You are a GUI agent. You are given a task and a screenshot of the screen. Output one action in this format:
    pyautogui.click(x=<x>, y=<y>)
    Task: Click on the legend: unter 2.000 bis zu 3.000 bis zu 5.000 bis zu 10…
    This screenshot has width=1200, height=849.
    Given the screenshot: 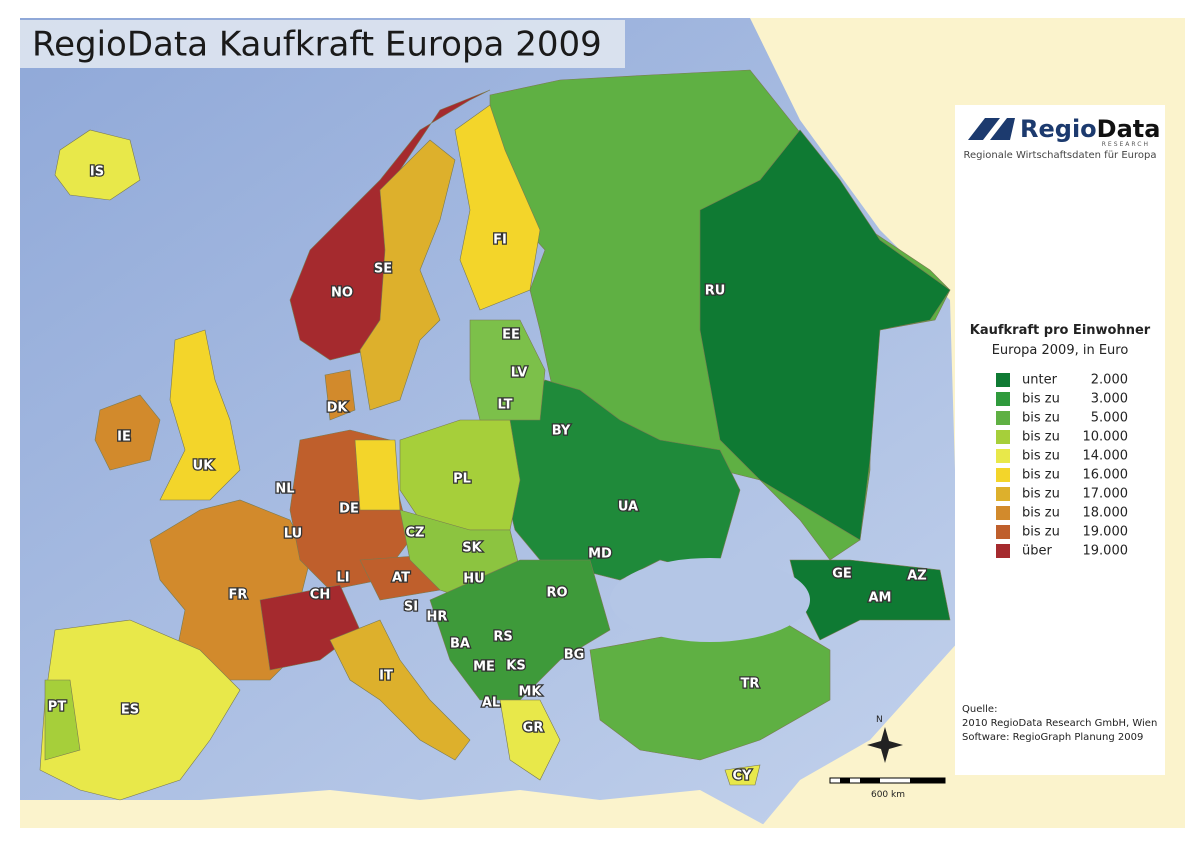 What is the action you would take?
    pyautogui.click(x=1062, y=466)
    